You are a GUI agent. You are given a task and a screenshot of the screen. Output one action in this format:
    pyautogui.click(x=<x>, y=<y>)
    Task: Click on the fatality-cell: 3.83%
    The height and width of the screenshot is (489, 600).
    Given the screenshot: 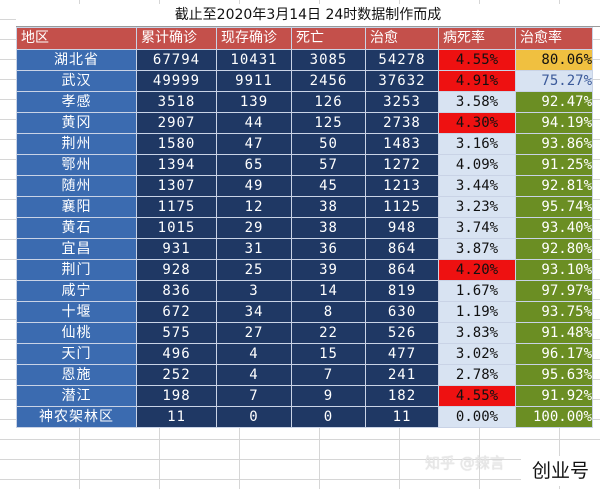 What is the action you would take?
    pyautogui.click(x=477, y=333)
    